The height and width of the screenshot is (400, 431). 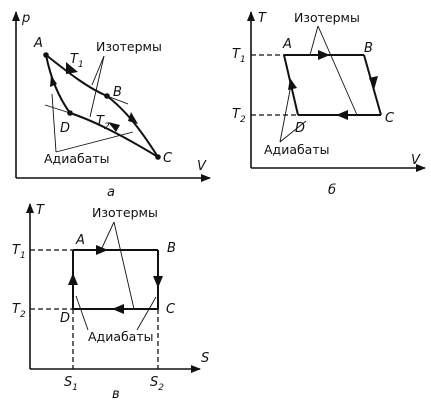 What do you see at coordinates (65, 318) in the screenshot?
I see `ts-label-d: D` at bounding box center [65, 318].